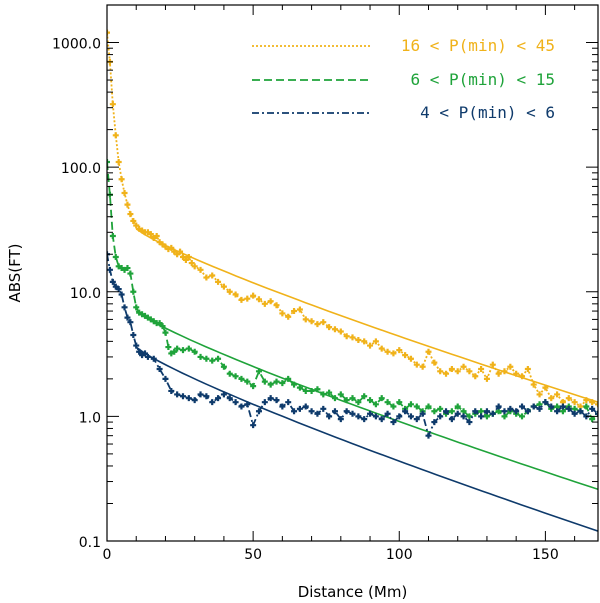 Image resolution: width=600 pixels, height=603 pixels. Describe the element at coordinates (107, 555) in the screenshot. I see `x-tick-label: 0` at that location.